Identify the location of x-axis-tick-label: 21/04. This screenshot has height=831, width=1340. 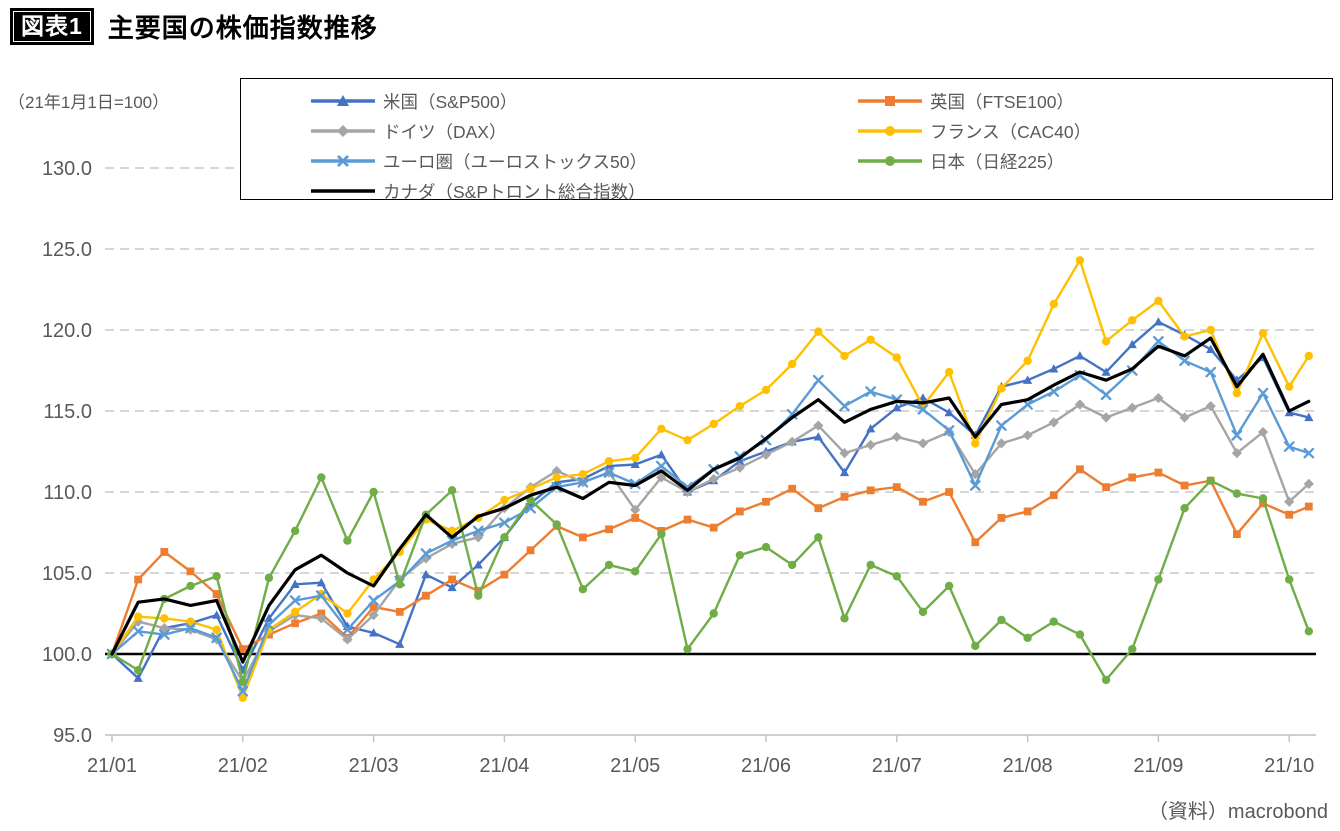
(504, 766).